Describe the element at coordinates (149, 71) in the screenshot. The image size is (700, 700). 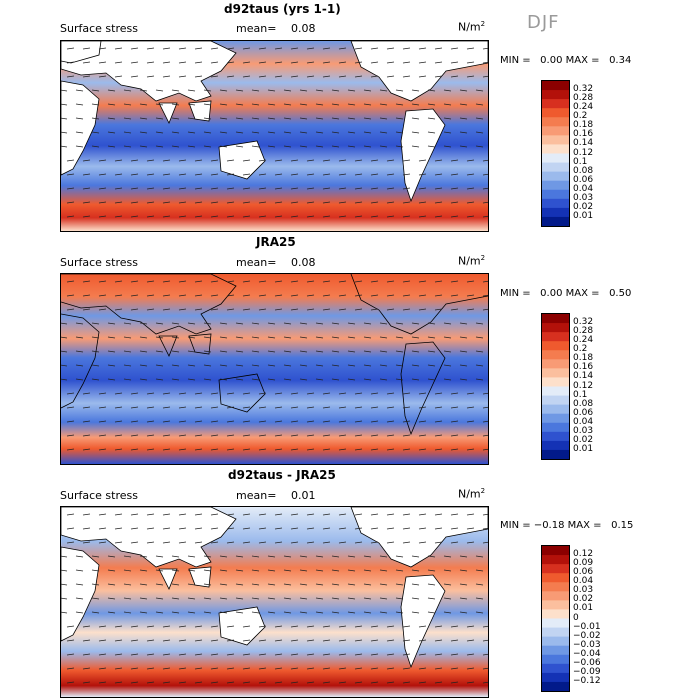
I see `panel-1-eurasia` at that location.